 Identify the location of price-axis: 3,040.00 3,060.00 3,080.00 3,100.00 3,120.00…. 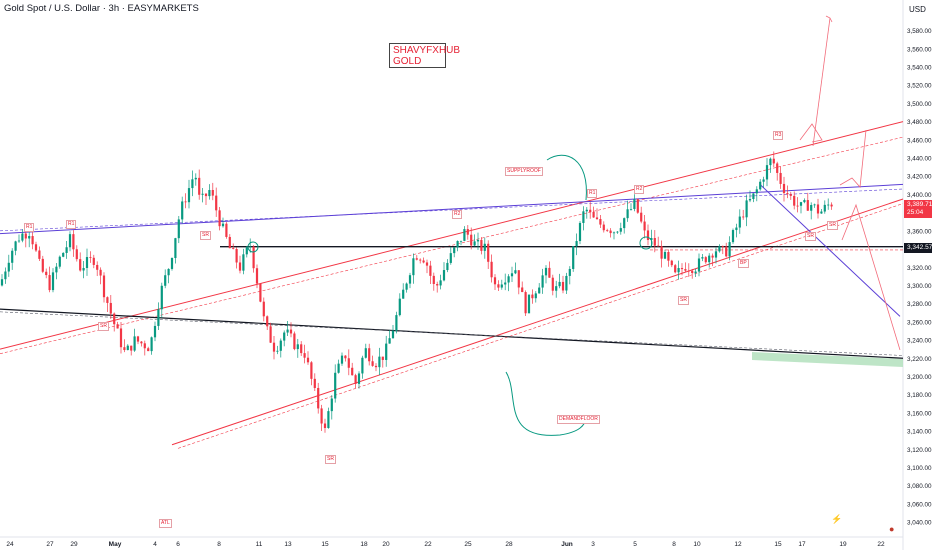
(919, 277).